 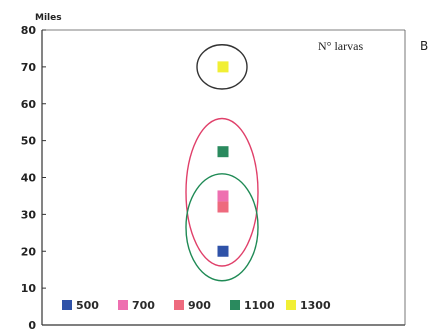 I want to click on y-tick-label: 0, so click(x=32, y=325).